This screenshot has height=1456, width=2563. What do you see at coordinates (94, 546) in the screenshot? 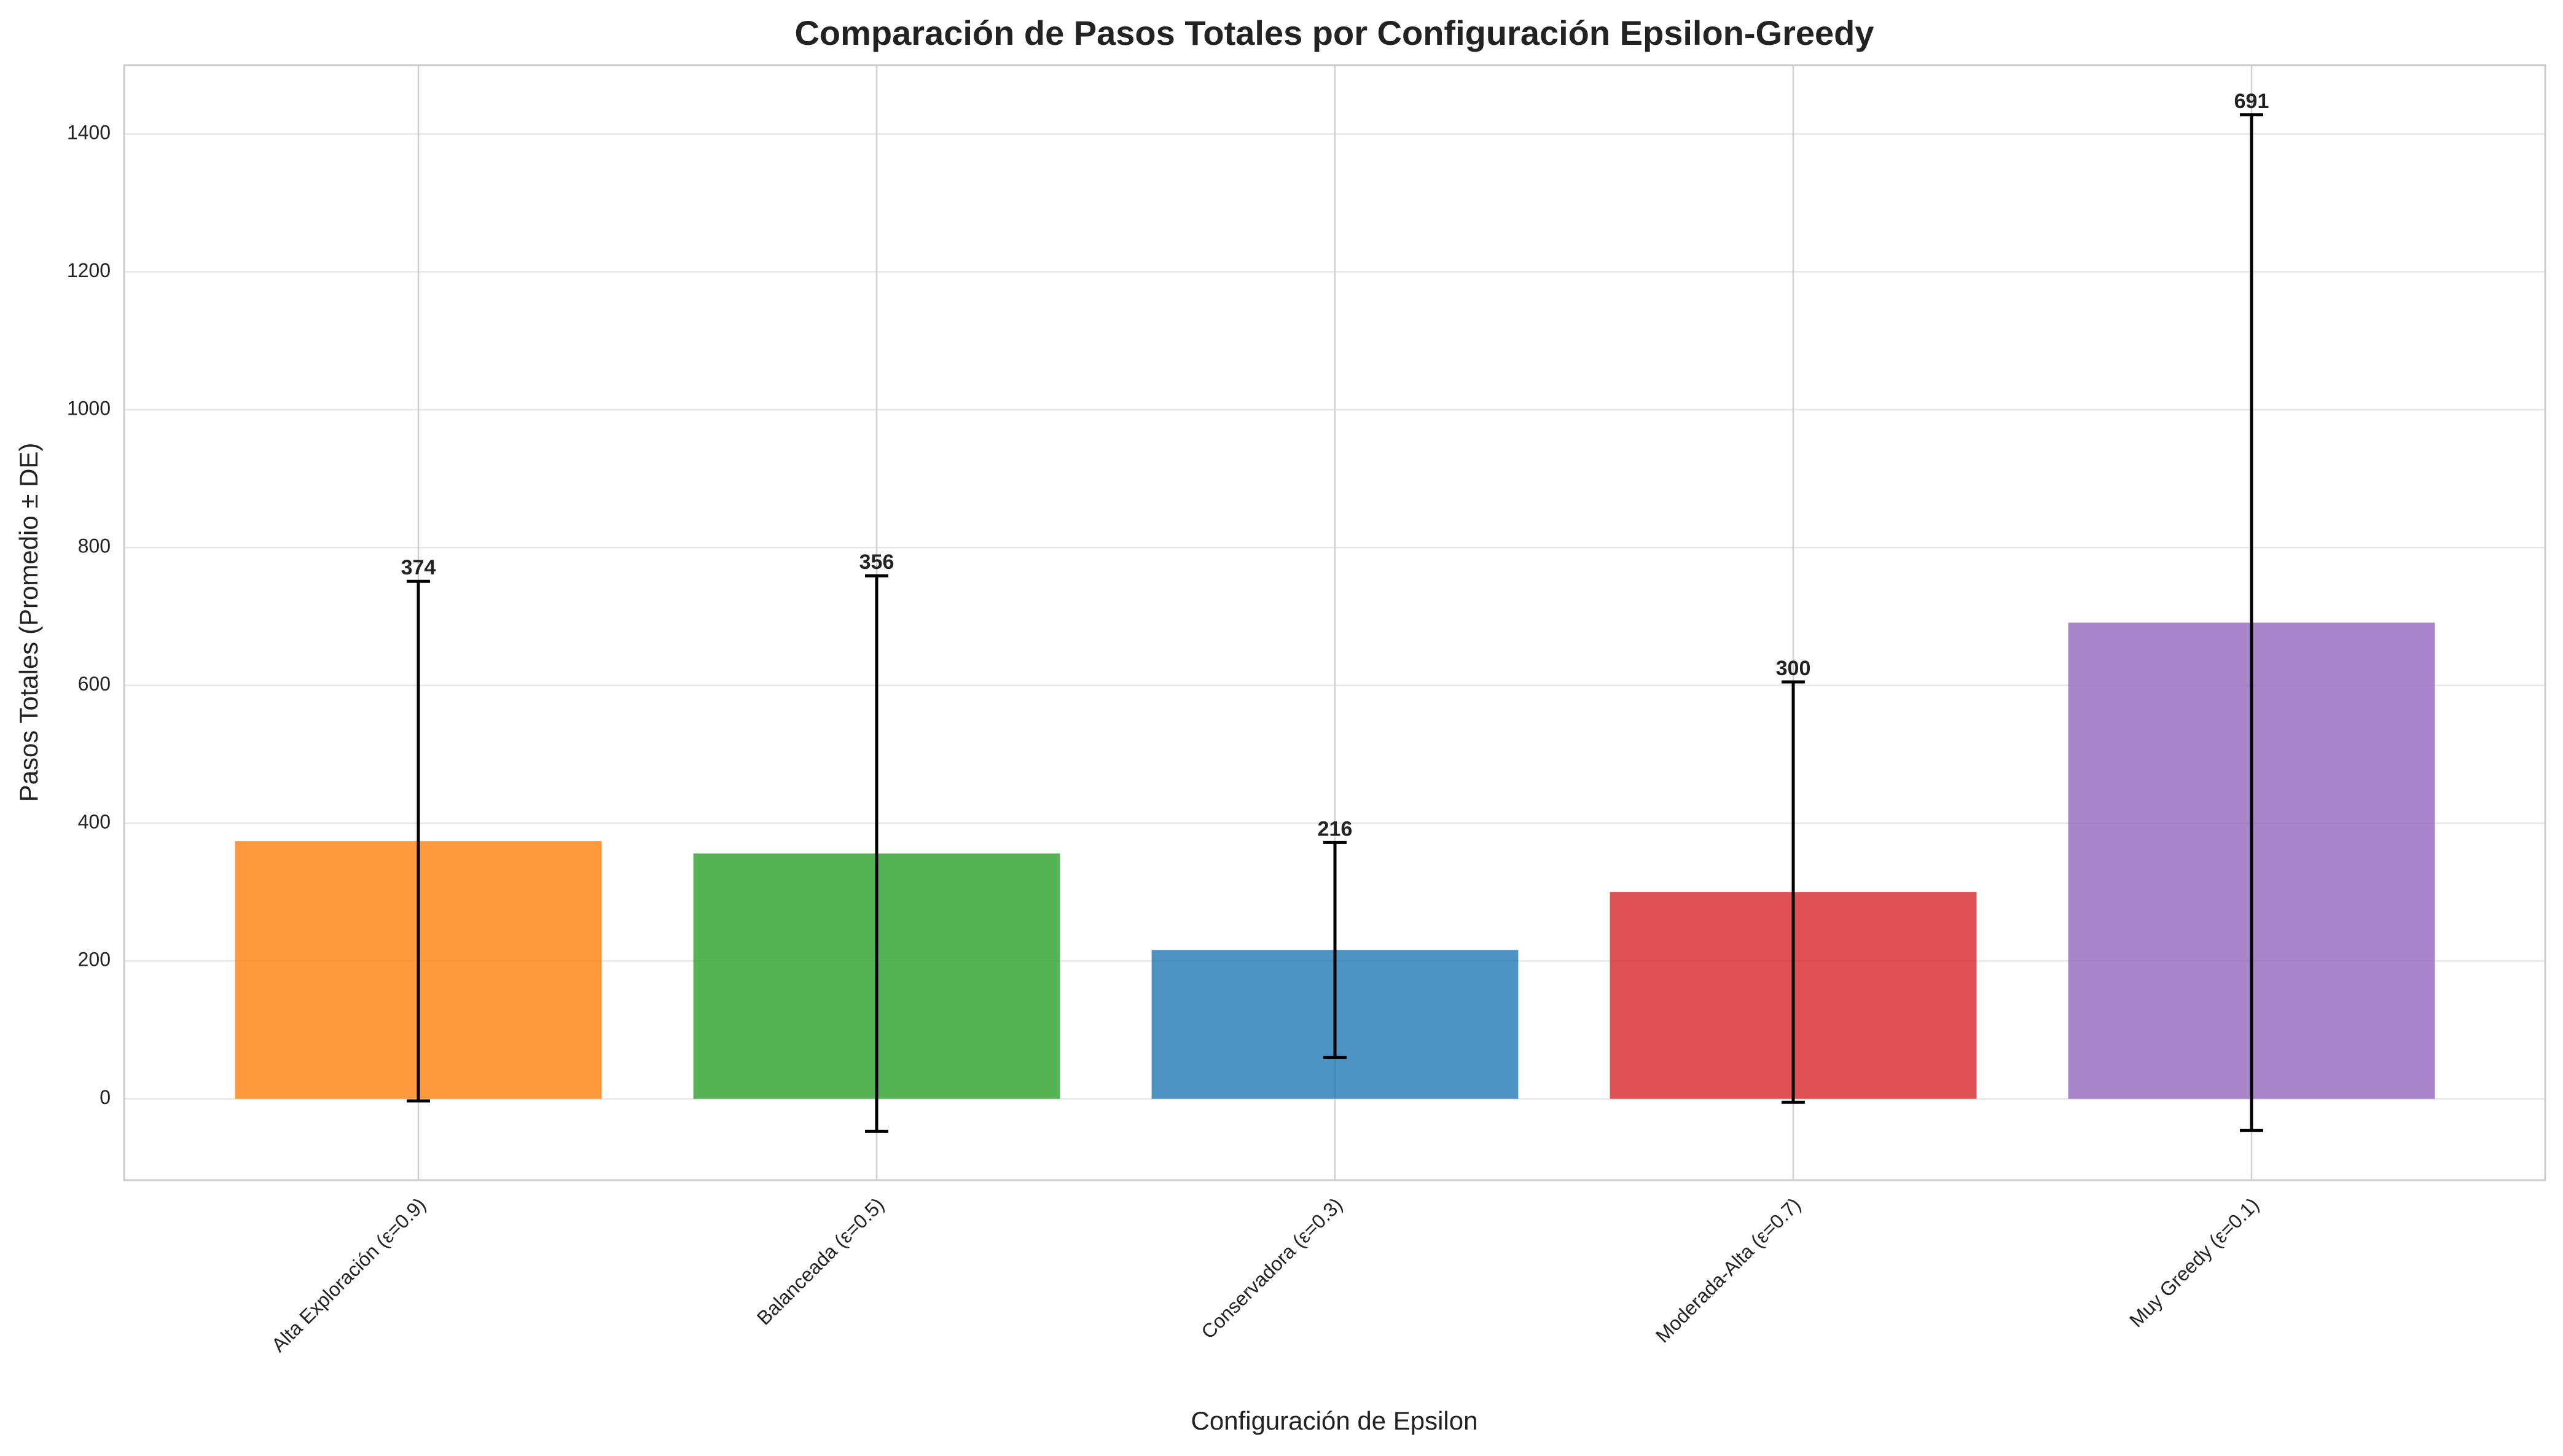
I see `y-tick-label: 800` at bounding box center [94, 546].